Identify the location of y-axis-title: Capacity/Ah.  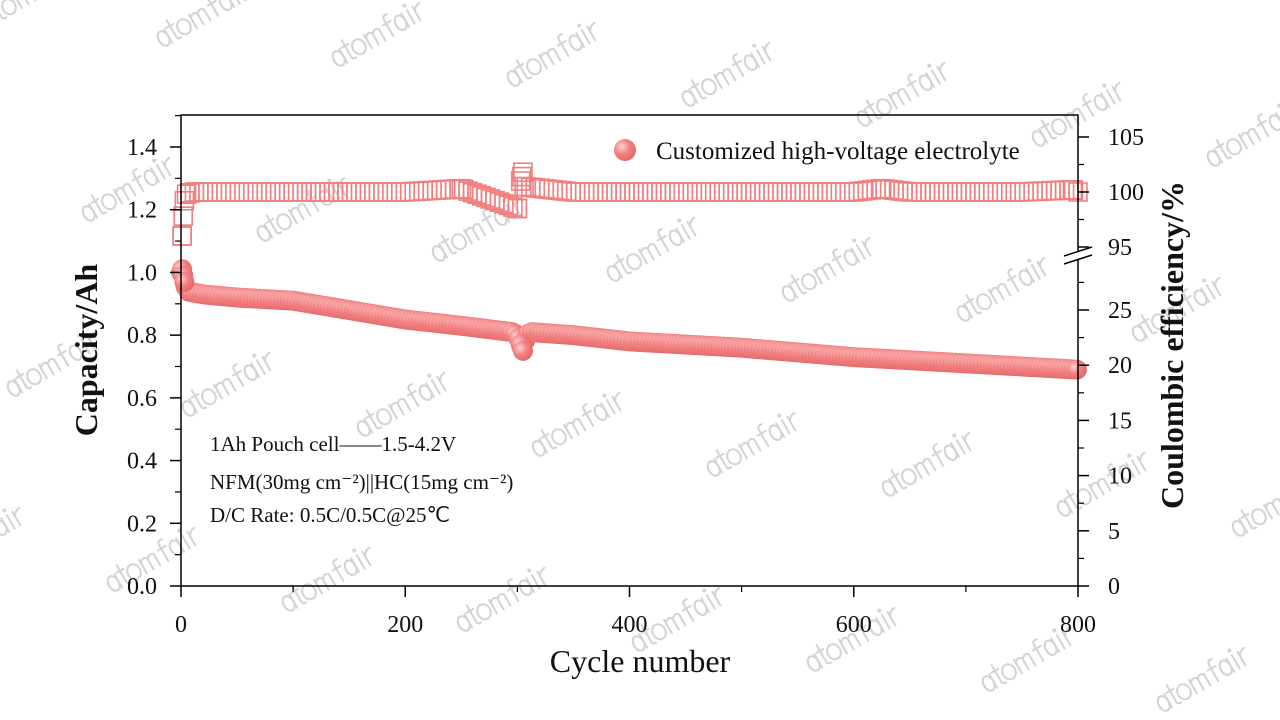
(86, 350).